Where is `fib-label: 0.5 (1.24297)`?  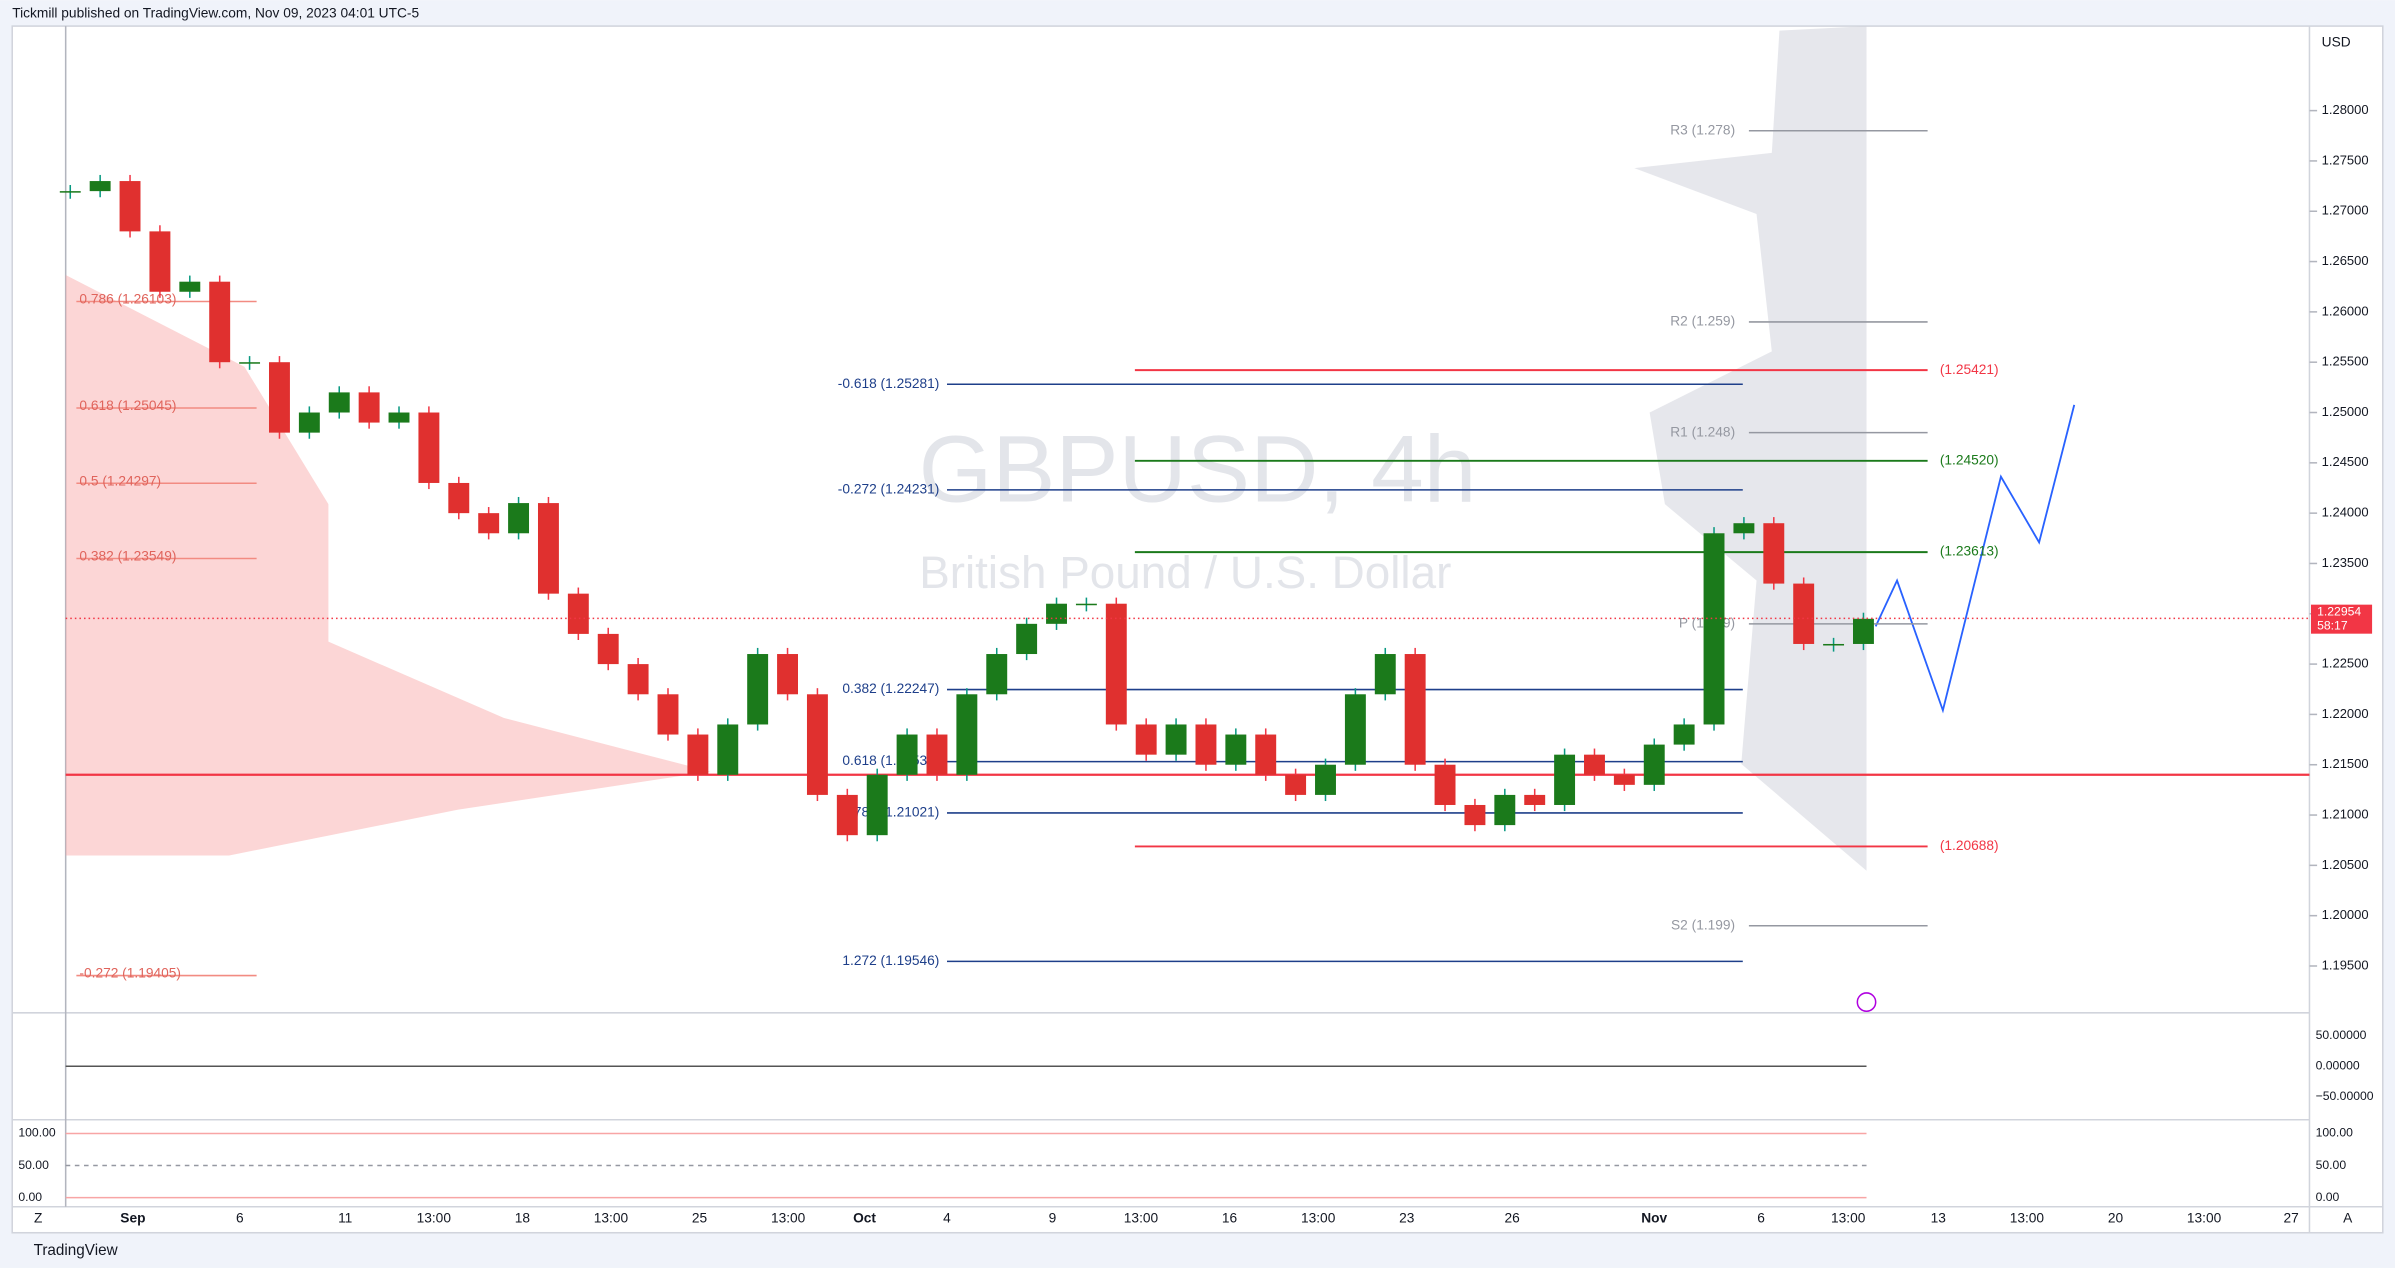 fib-label: 0.5 (1.24297) is located at coordinates (120, 480).